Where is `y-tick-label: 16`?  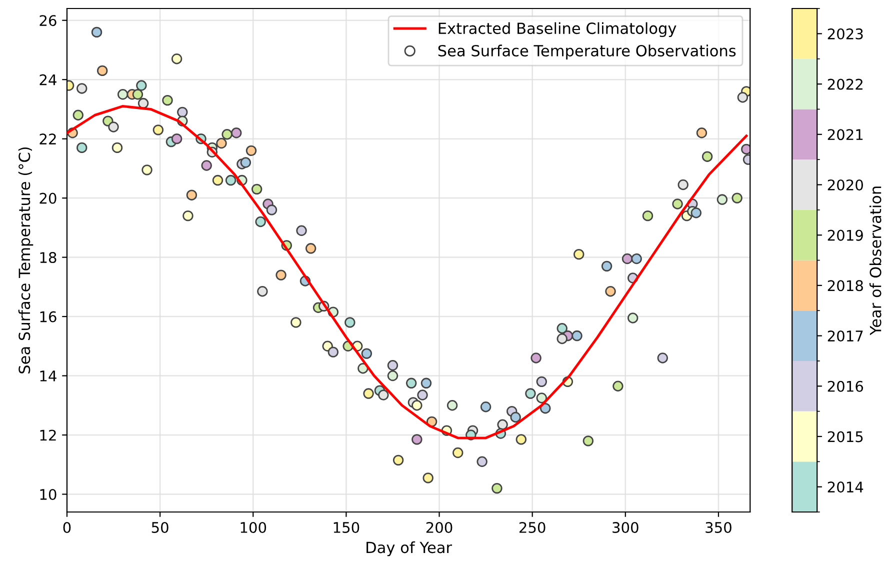 y-tick-label: 16 is located at coordinates (48, 316).